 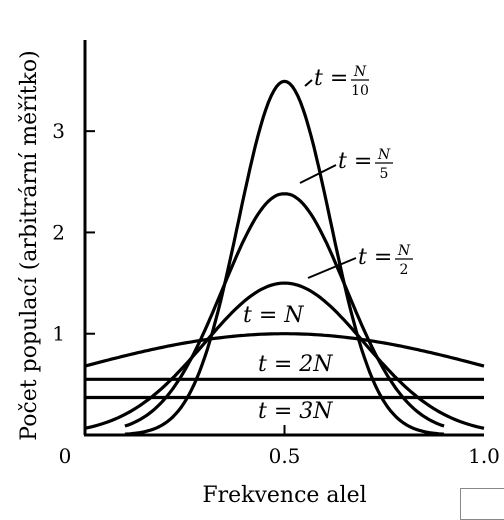 I want to click on label-n: t = N, so click(x=273, y=315).